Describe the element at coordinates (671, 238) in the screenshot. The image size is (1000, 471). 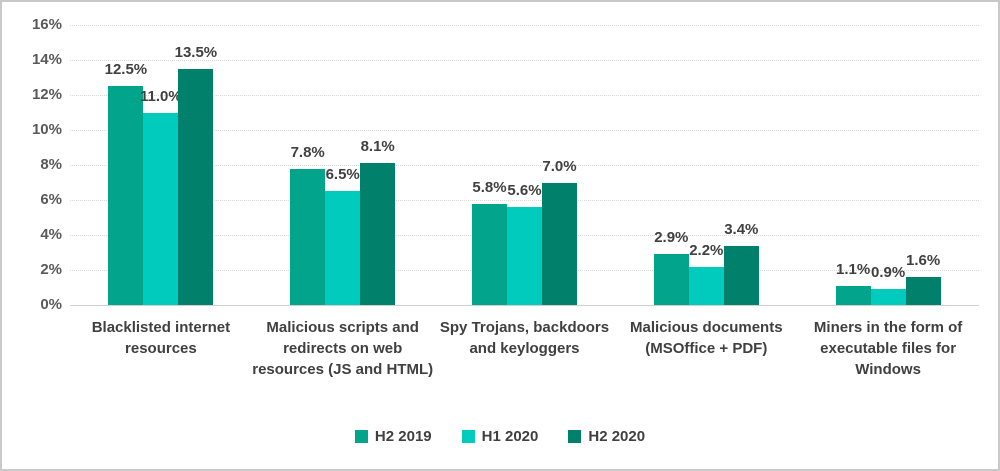
I see `data-label: 2.9%` at that location.